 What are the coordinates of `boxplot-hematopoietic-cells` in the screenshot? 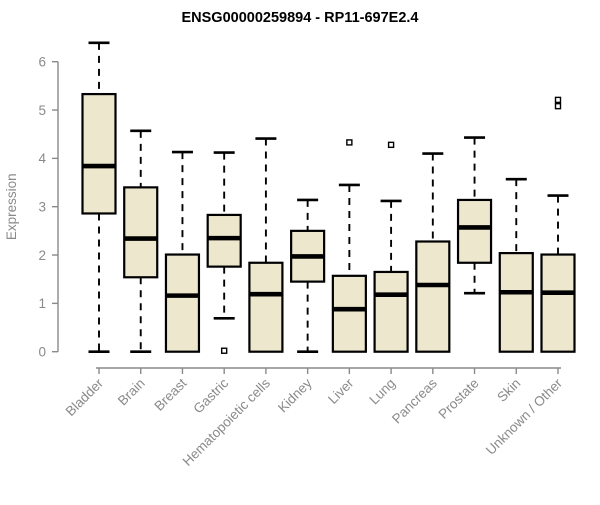 It's located at (266, 245).